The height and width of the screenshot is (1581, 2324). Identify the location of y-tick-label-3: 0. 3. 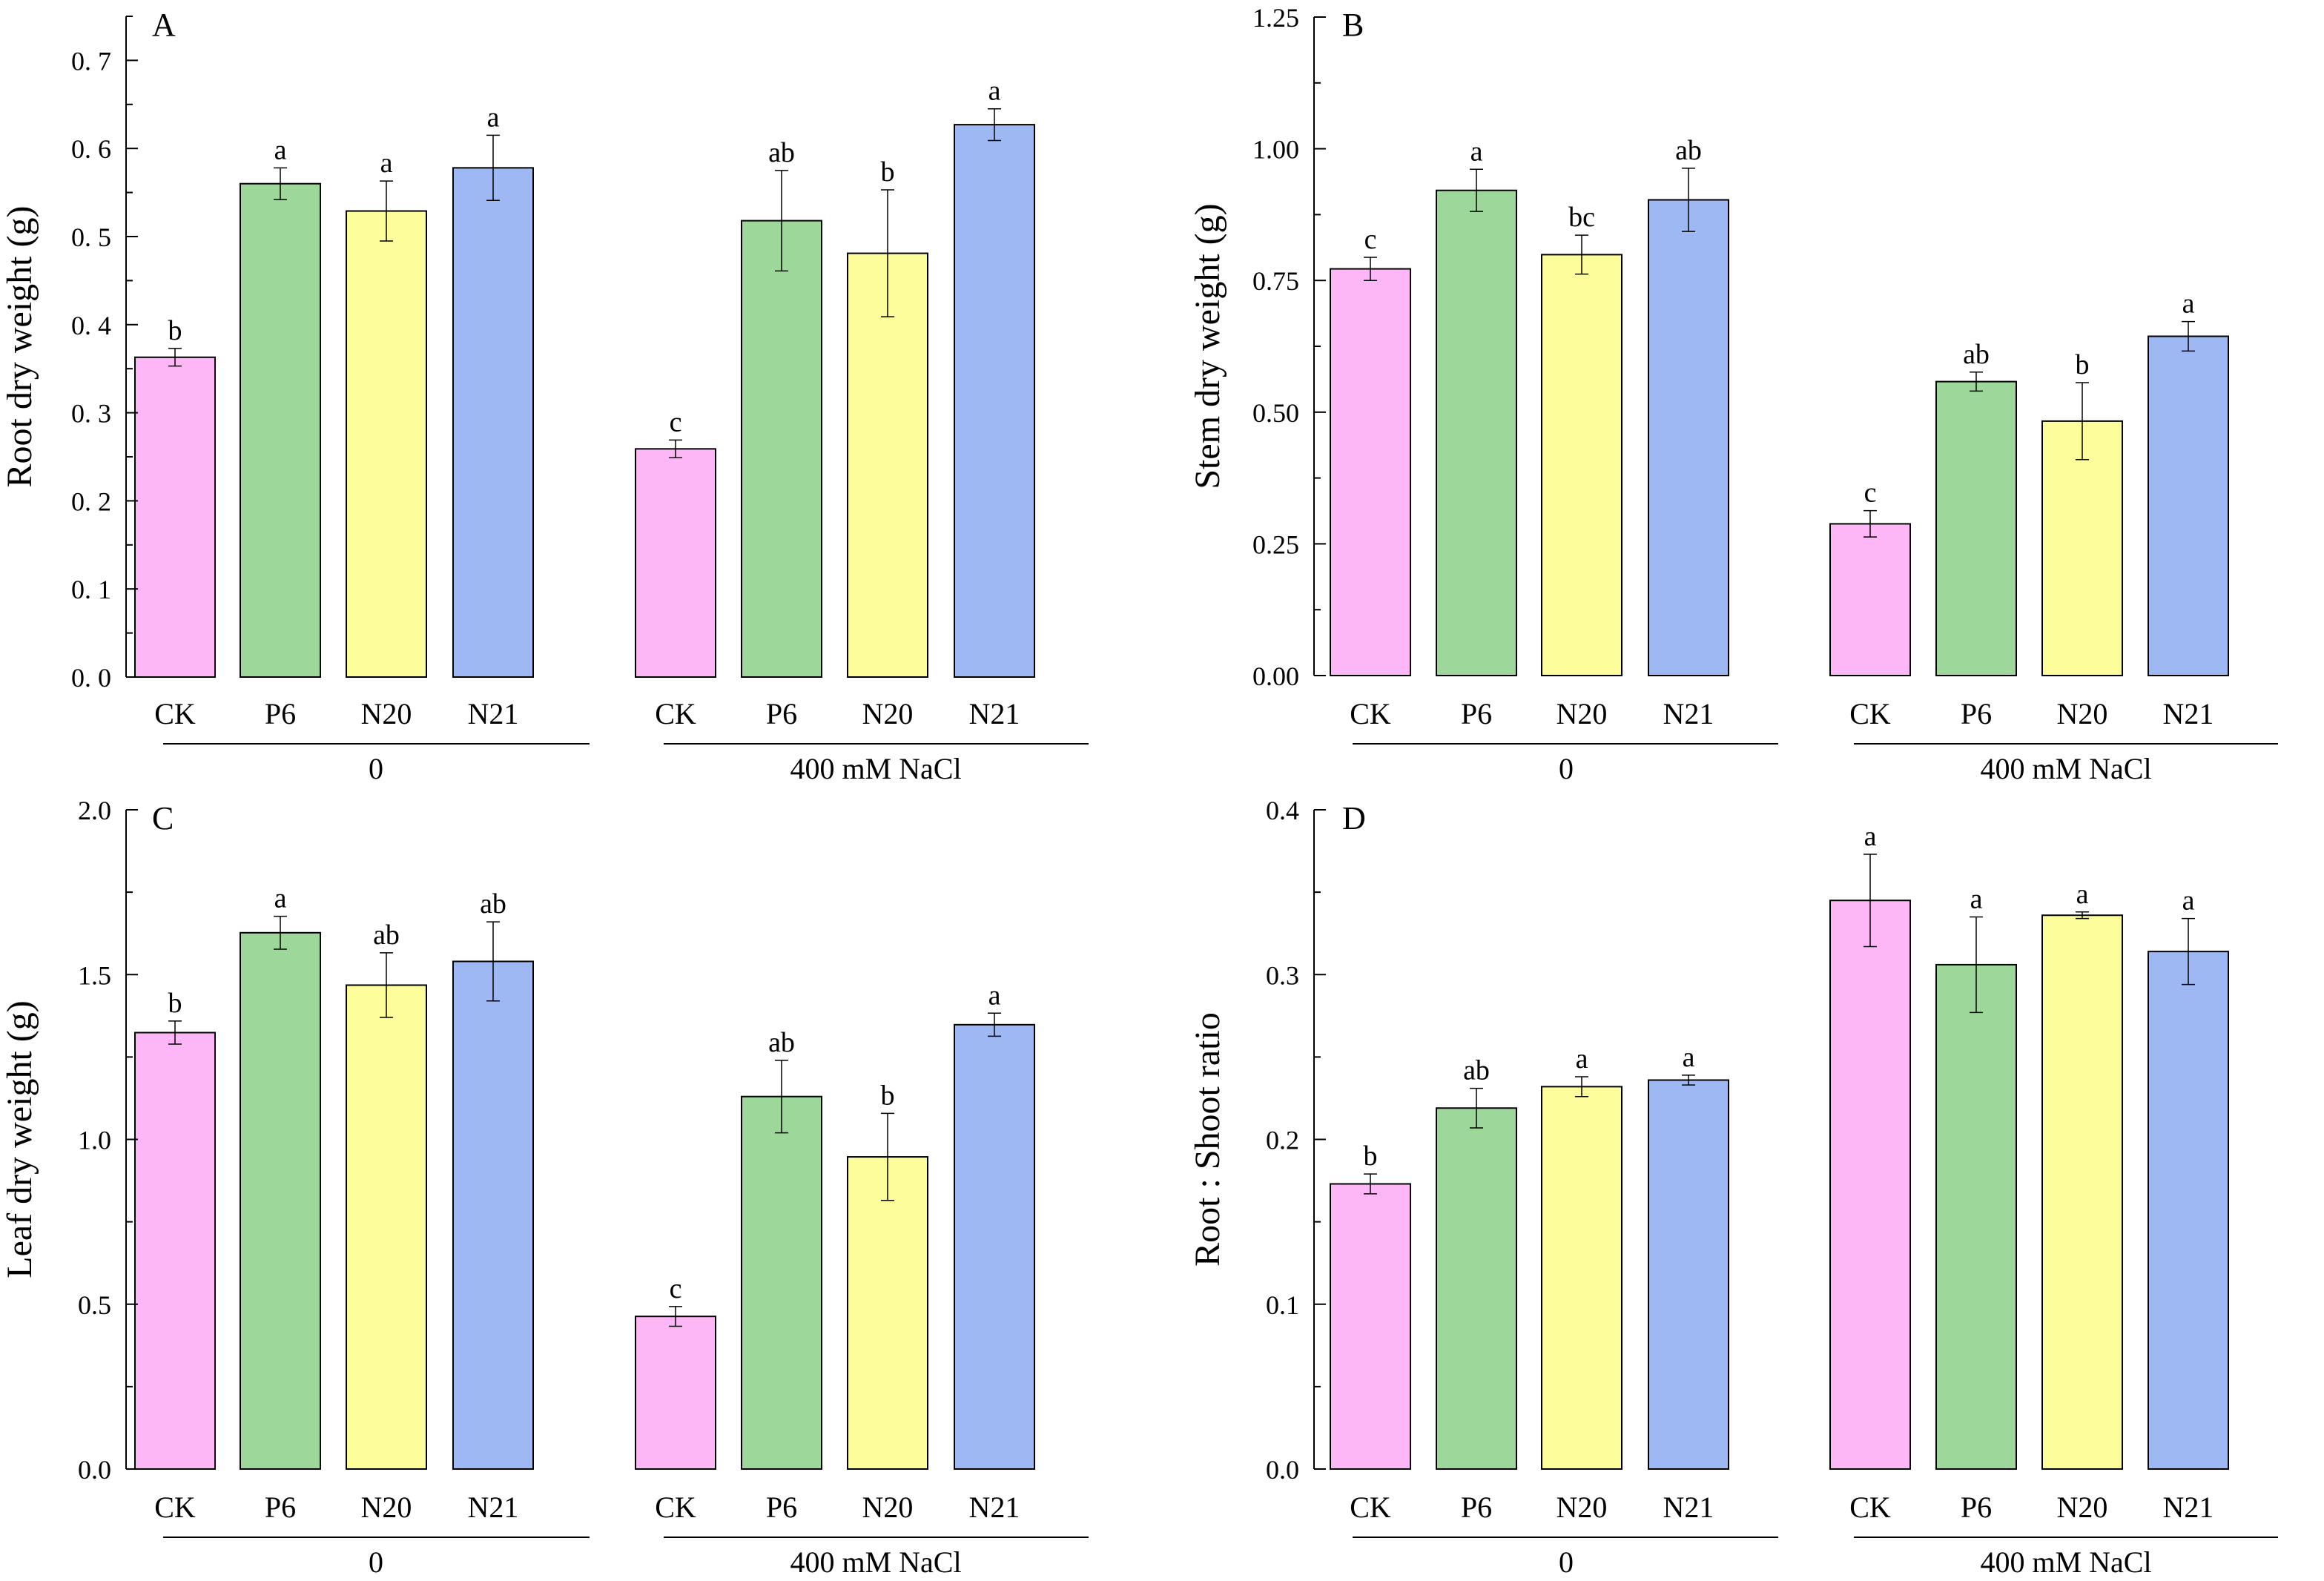
(91, 414).